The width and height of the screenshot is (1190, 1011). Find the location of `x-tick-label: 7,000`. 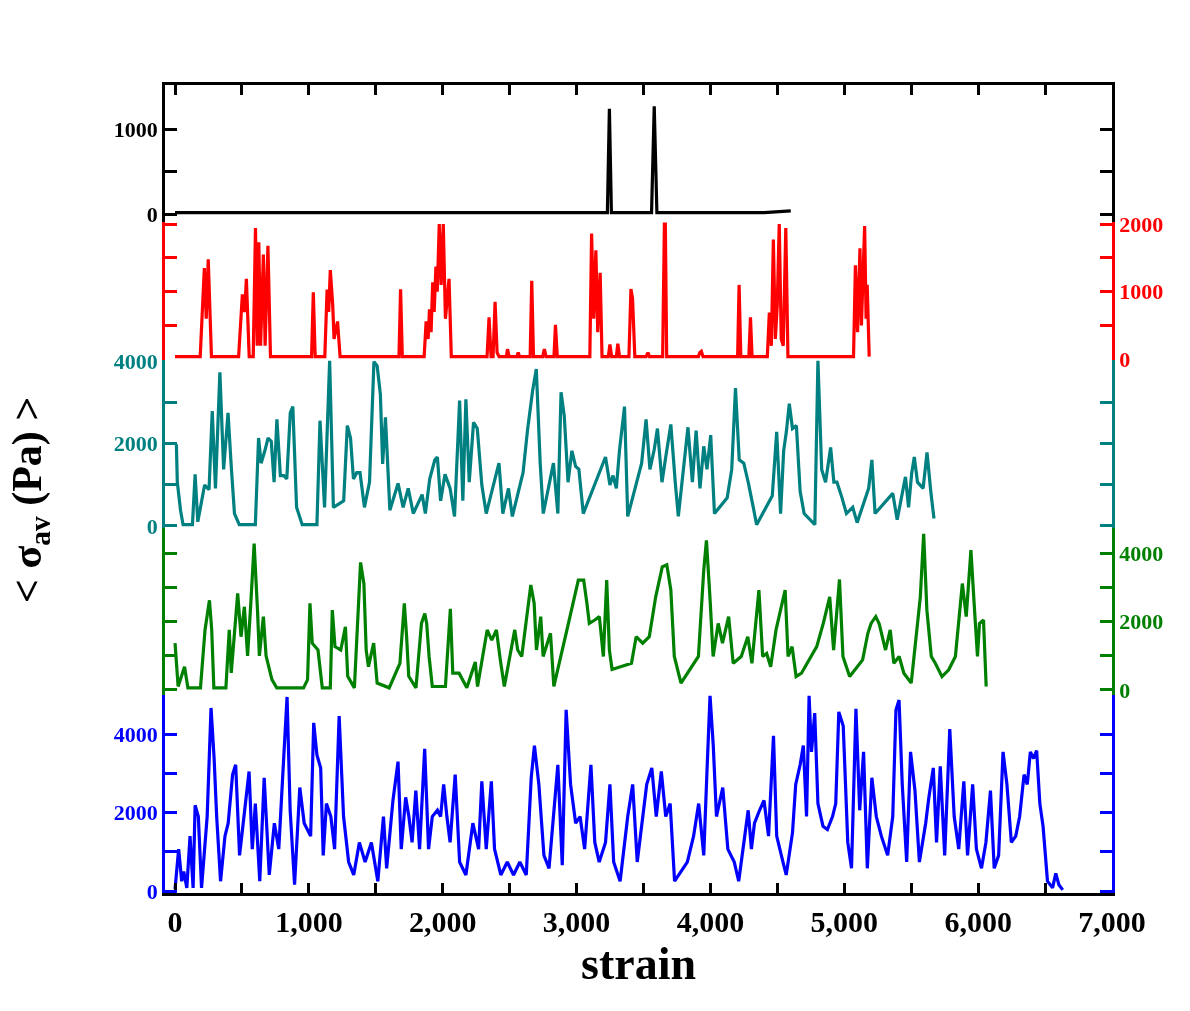

x-tick-label: 7,000 is located at coordinates (1112, 921).